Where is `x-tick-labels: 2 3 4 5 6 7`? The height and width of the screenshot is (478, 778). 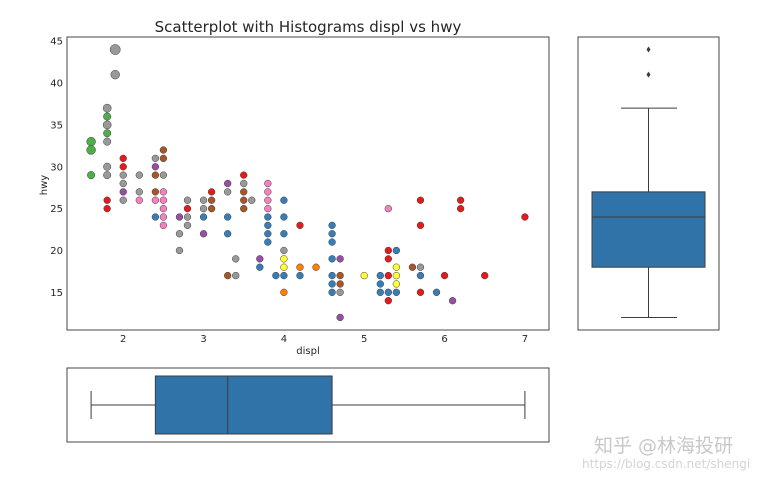
x-tick-labels: 2 3 4 5 6 7 is located at coordinates (324, 339).